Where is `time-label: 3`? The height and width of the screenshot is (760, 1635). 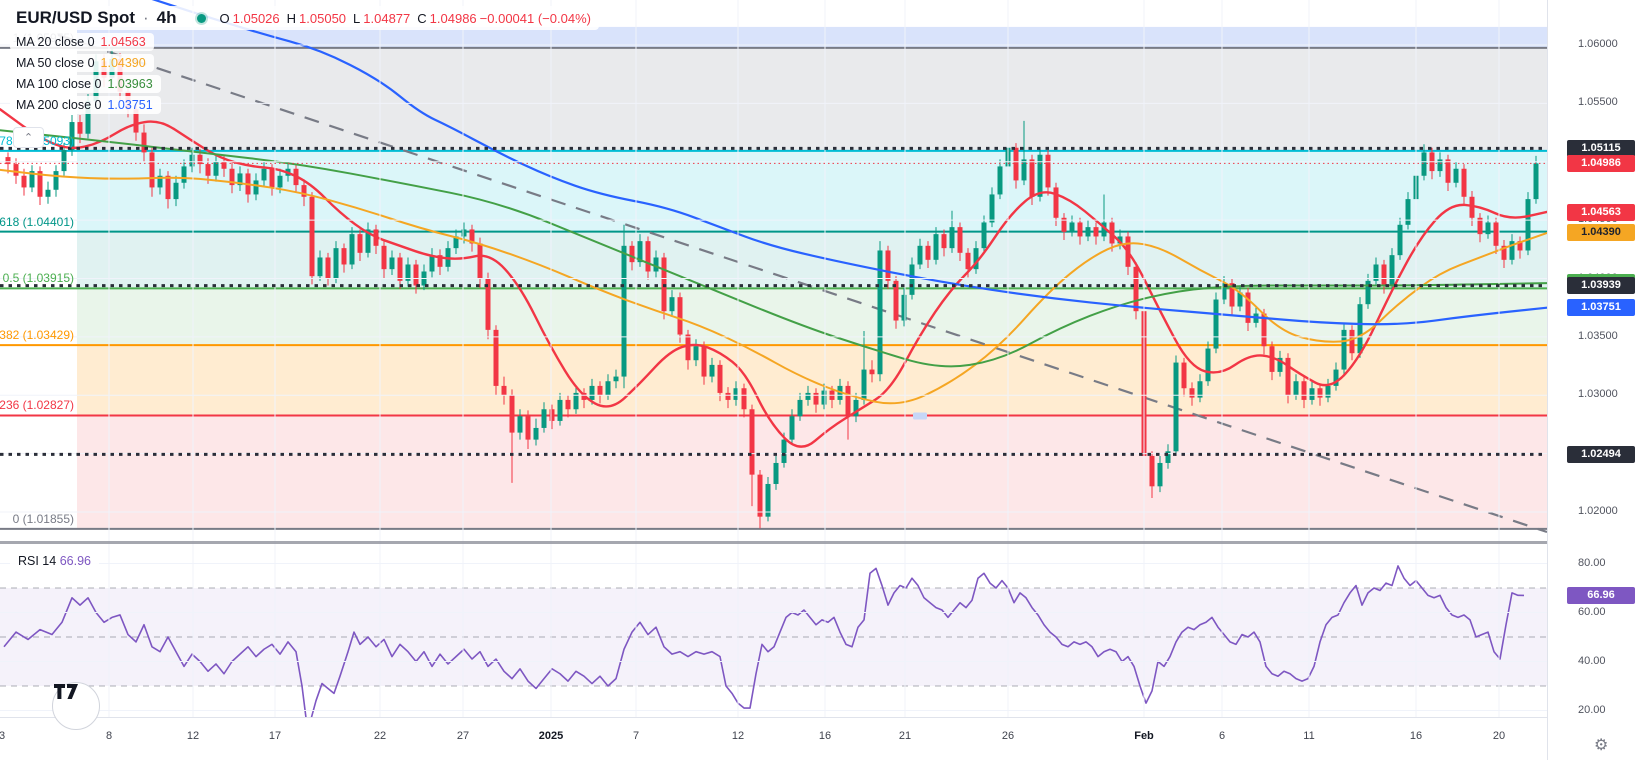
time-label: 3 is located at coordinates (3, 736).